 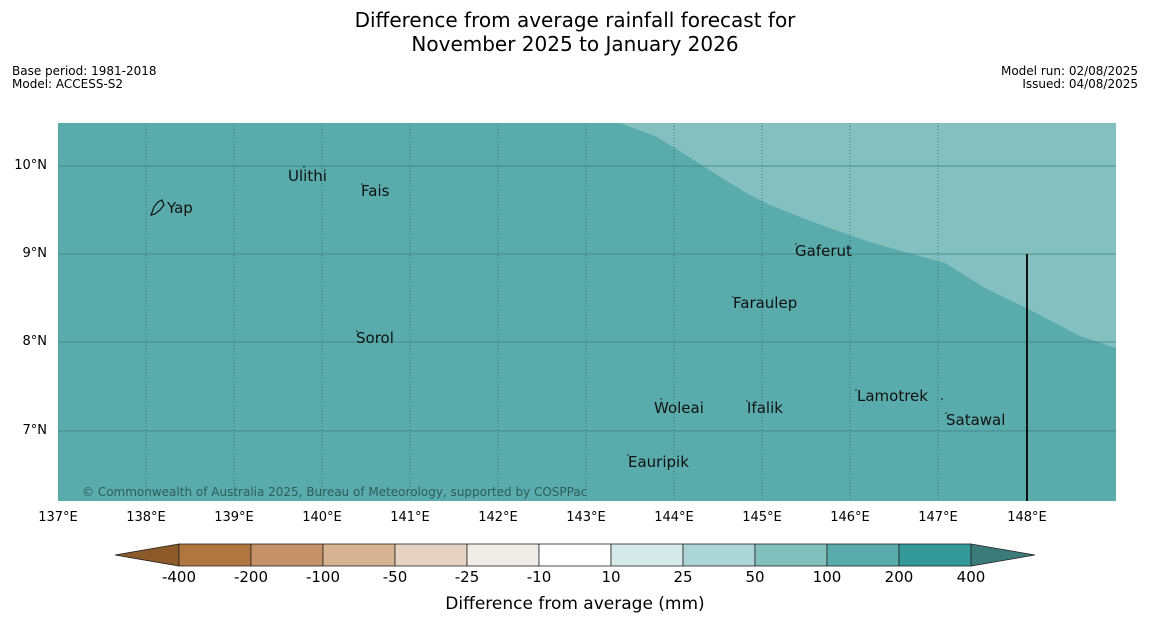 I want to click on yap-island-shape, so click(x=157, y=207).